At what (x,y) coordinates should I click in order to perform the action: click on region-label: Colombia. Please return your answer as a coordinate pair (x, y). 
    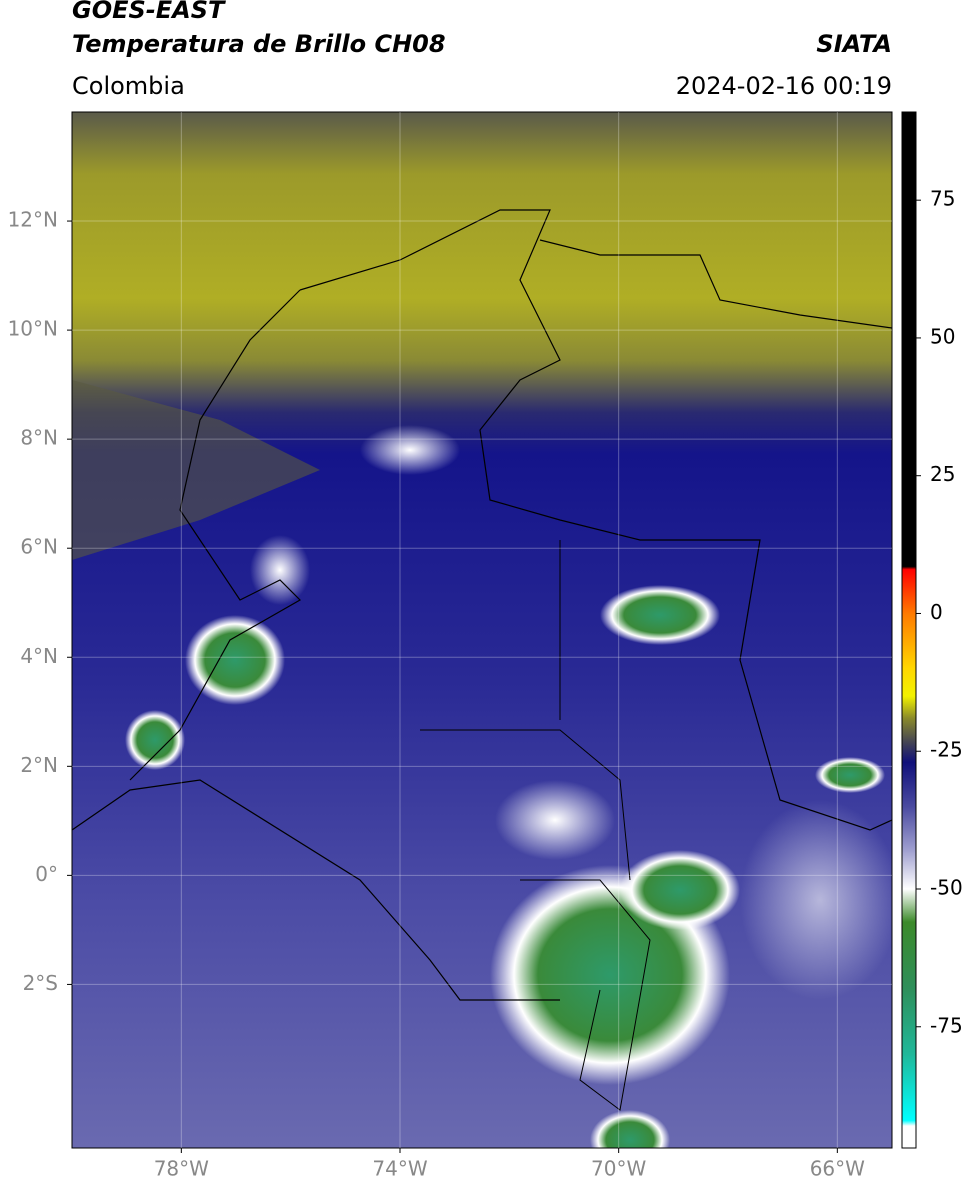
    Looking at the image, I should click on (128, 86).